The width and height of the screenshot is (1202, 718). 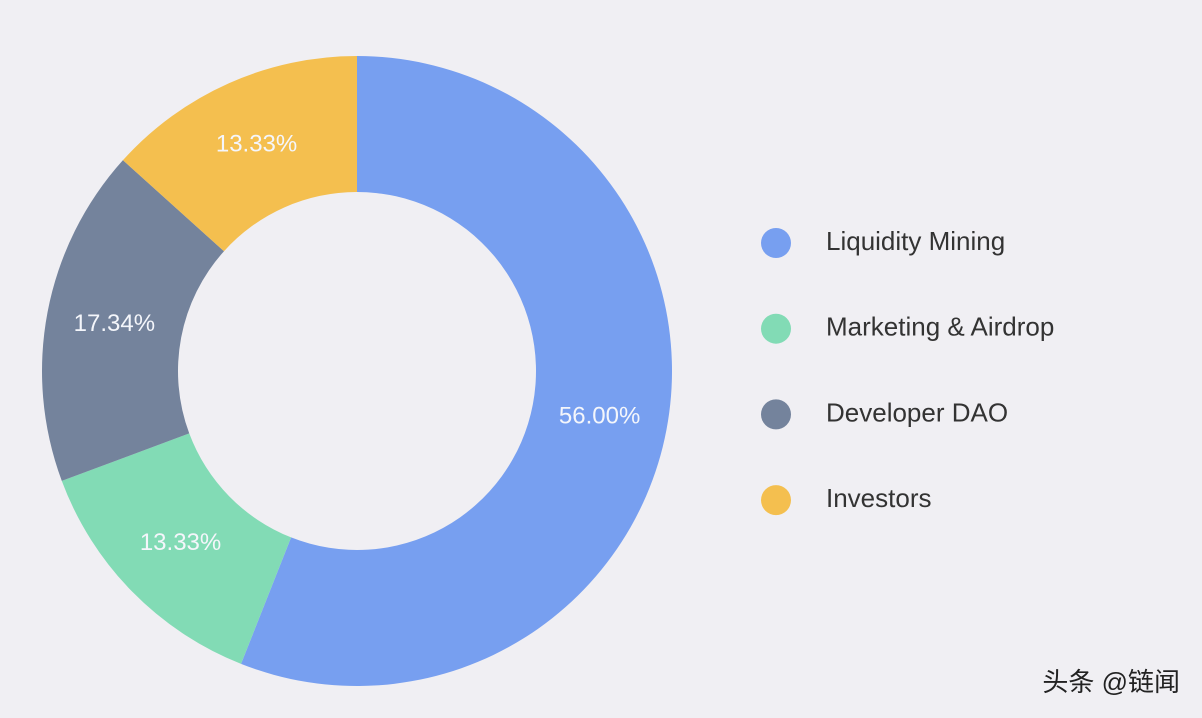 What do you see at coordinates (1111, 682) in the screenshot?
I see `watermark: 头条 @链闻` at bounding box center [1111, 682].